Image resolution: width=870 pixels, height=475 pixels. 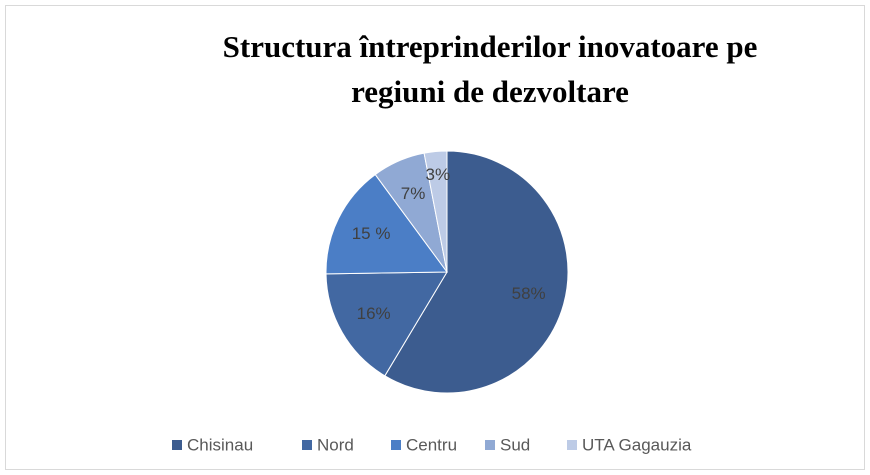 What do you see at coordinates (413, 193) in the screenshot?
I see `data-label: 7%` at bounding box center [413, 193].